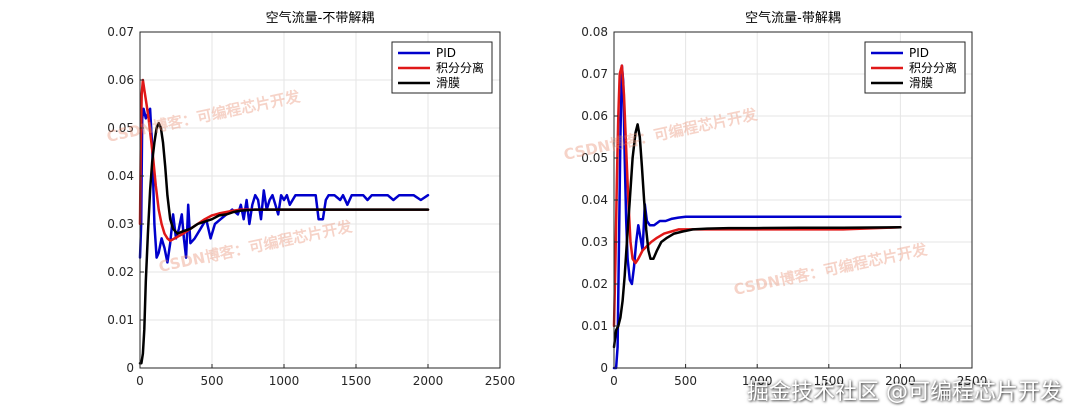  Describe the element at coordinates (120, 176) in the screenshot. I see `left-y-tick-label: 0.04` at that location.